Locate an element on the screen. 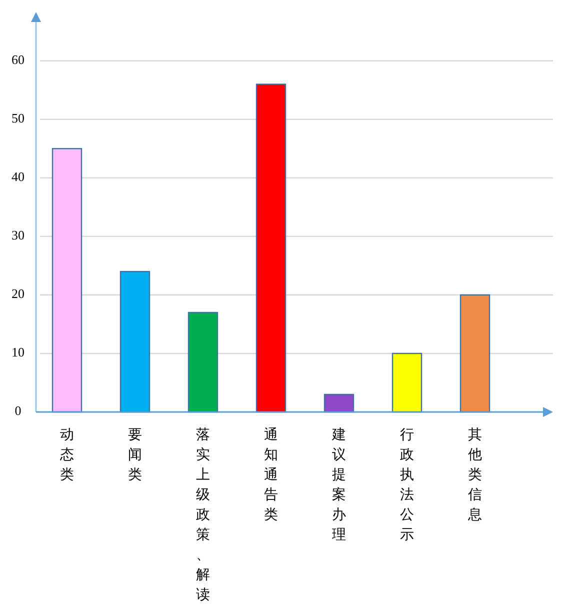  ytick-label: 0 is located at coordinates (18, 410).